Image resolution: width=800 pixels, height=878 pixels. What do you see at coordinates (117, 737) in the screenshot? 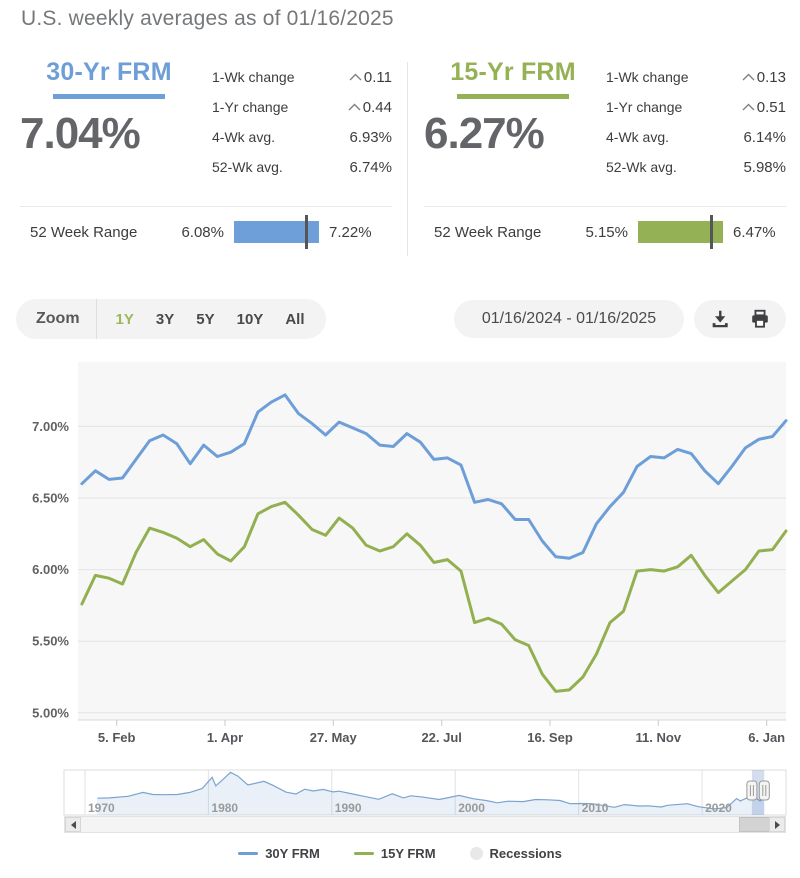
I see `x-axis-label: 5. Feb` at bounding box center [117, 737].